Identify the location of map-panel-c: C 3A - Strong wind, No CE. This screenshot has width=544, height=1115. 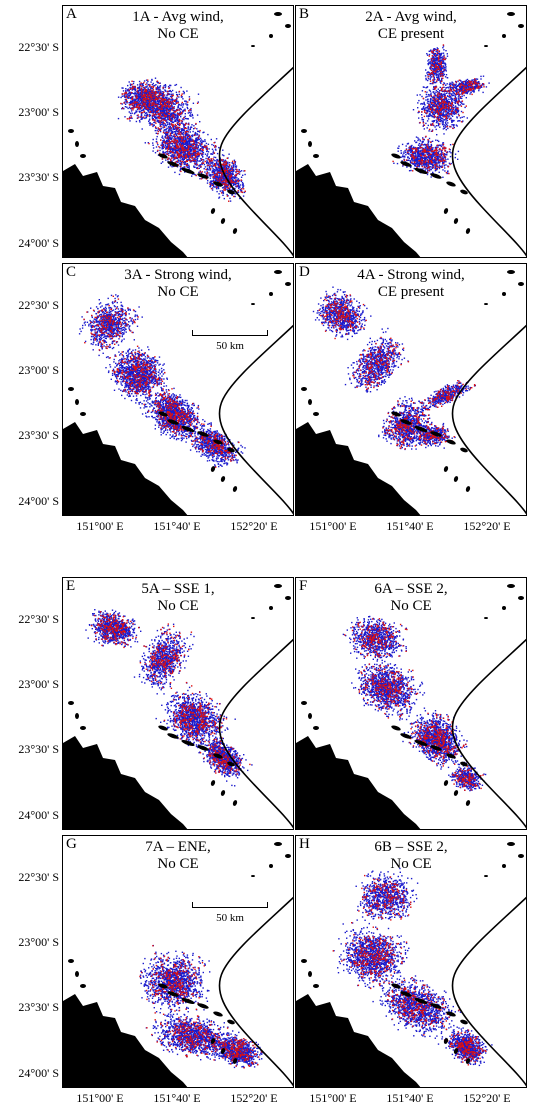
(178, 389).